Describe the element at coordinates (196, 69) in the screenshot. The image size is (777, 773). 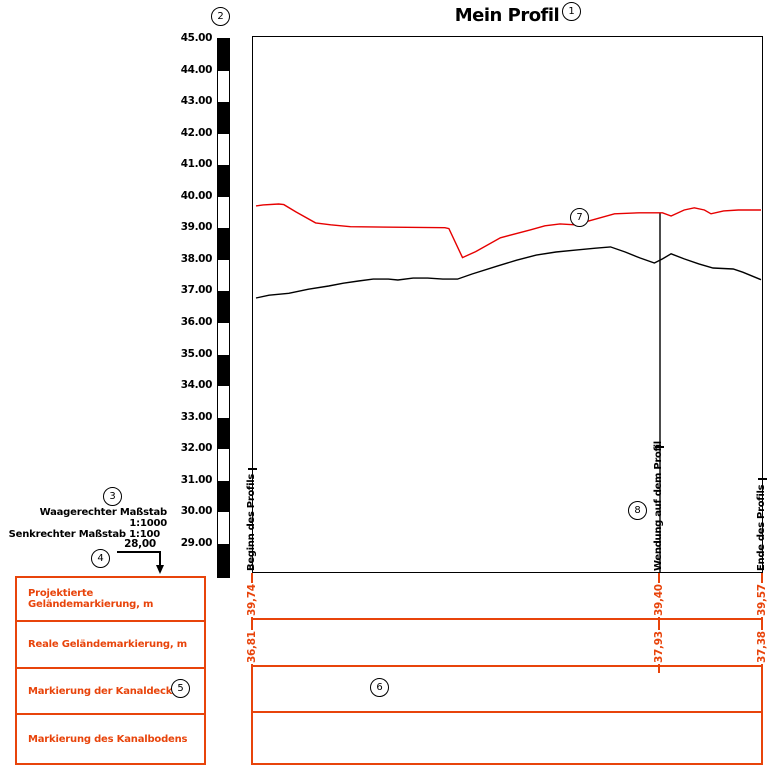
I see `scale-tick-label: 44.00` at that location.